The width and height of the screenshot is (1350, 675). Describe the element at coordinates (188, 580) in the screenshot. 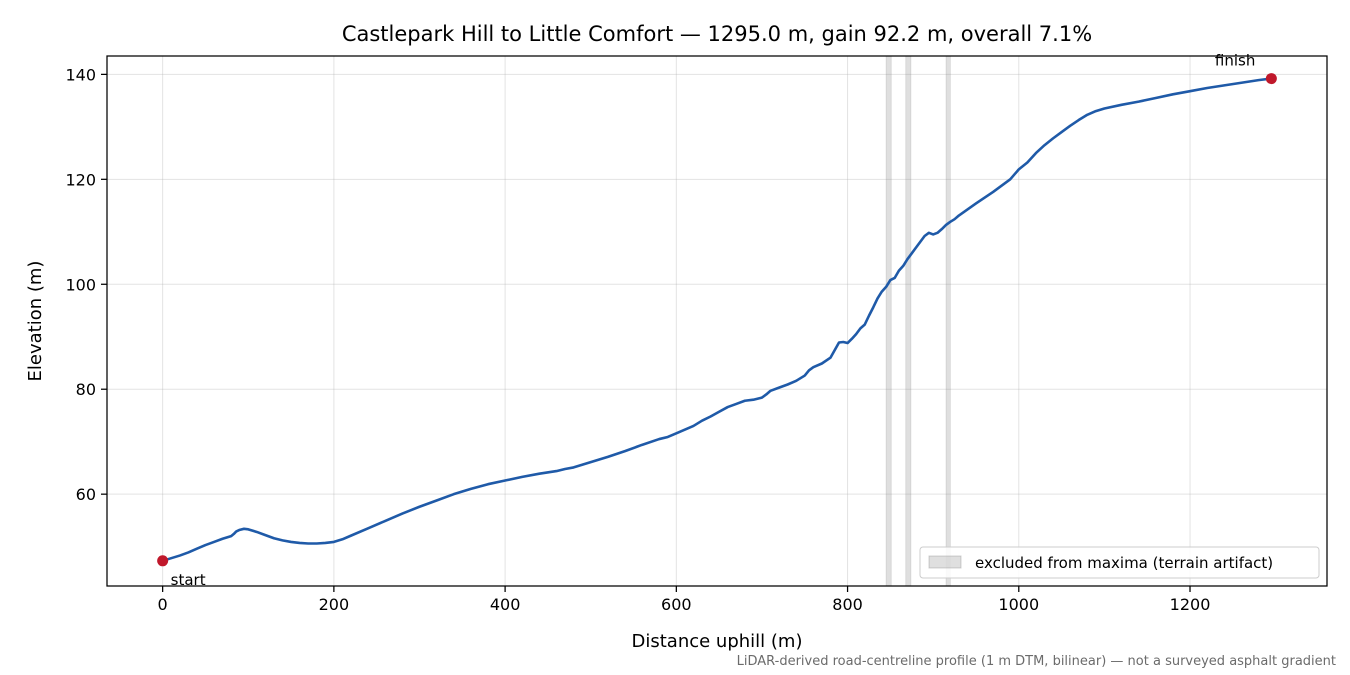

I see `start-label: start` at that location.